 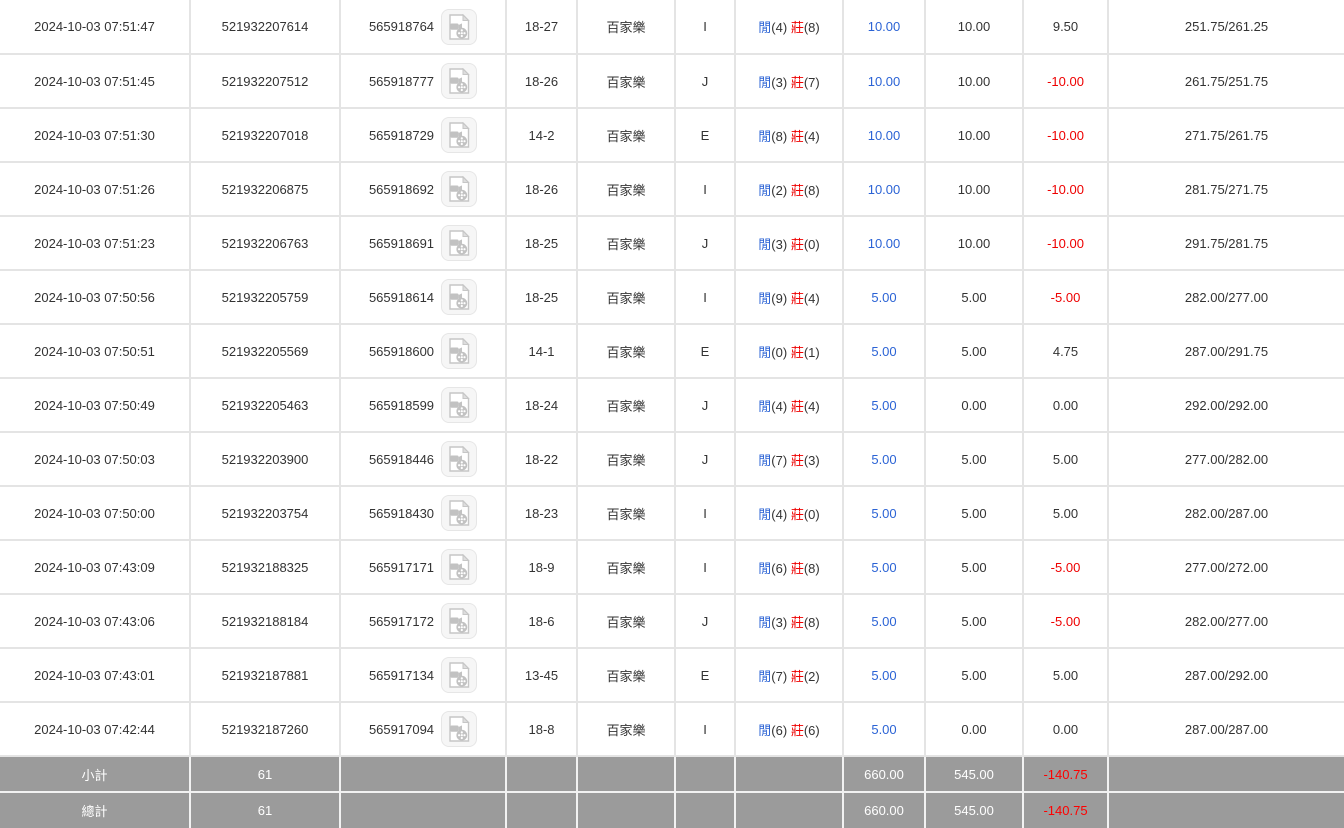 What do you see at coordinates (541, 729) in the screenshot?
I see `table-round-number: 18-8` at bounding box center [541, 729].